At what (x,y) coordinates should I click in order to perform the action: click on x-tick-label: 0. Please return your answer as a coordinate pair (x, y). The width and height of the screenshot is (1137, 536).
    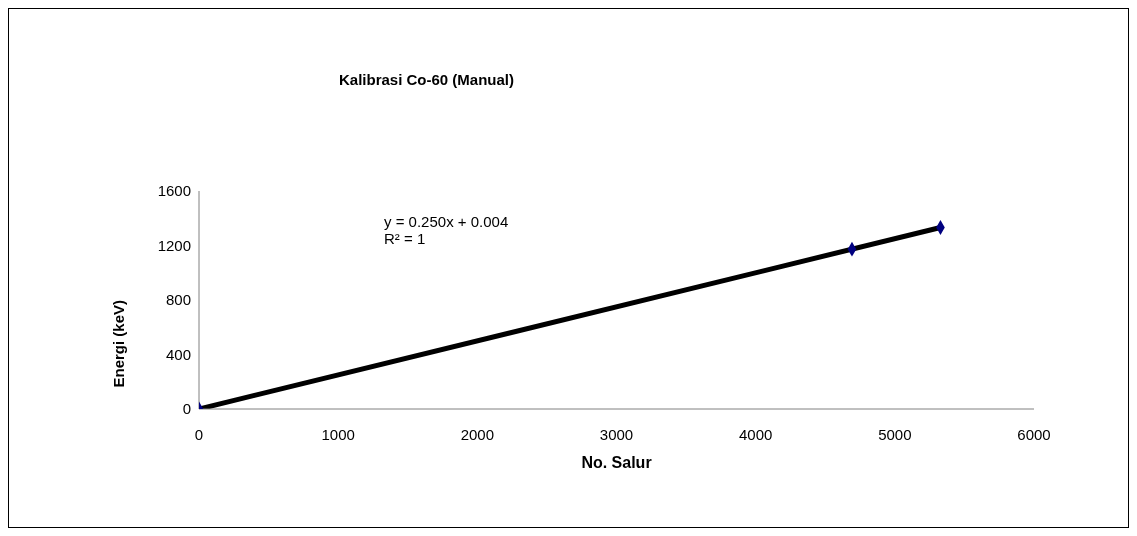
    Looking at the image, I should click on (199, 434).